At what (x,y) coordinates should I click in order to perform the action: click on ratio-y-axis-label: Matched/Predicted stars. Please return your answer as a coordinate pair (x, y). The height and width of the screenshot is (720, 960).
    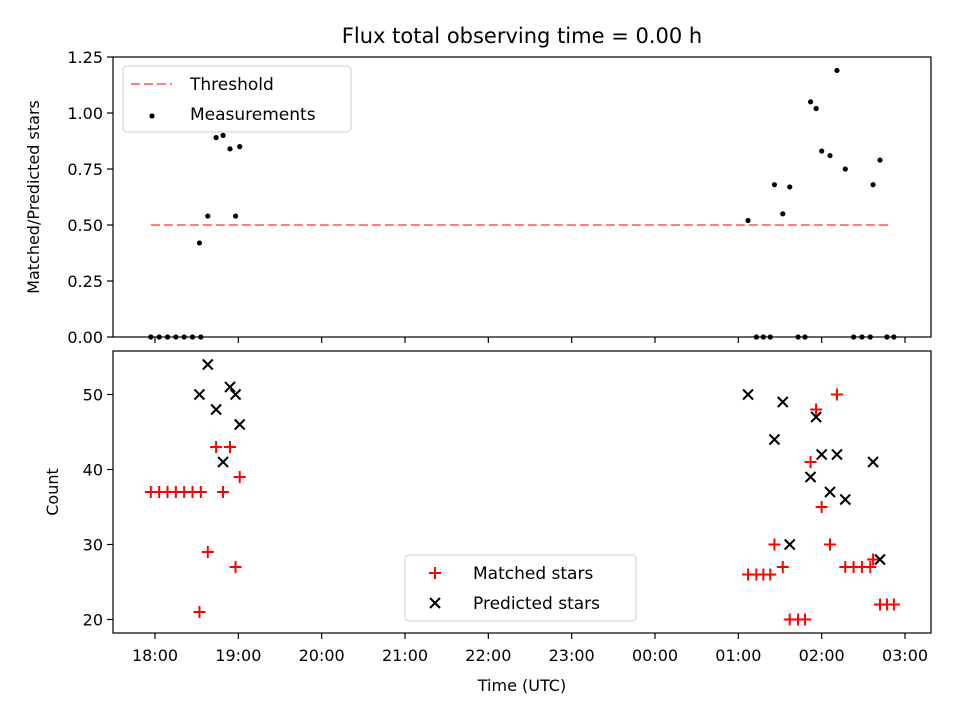
    Looking at the image, I should click on (33, 197).